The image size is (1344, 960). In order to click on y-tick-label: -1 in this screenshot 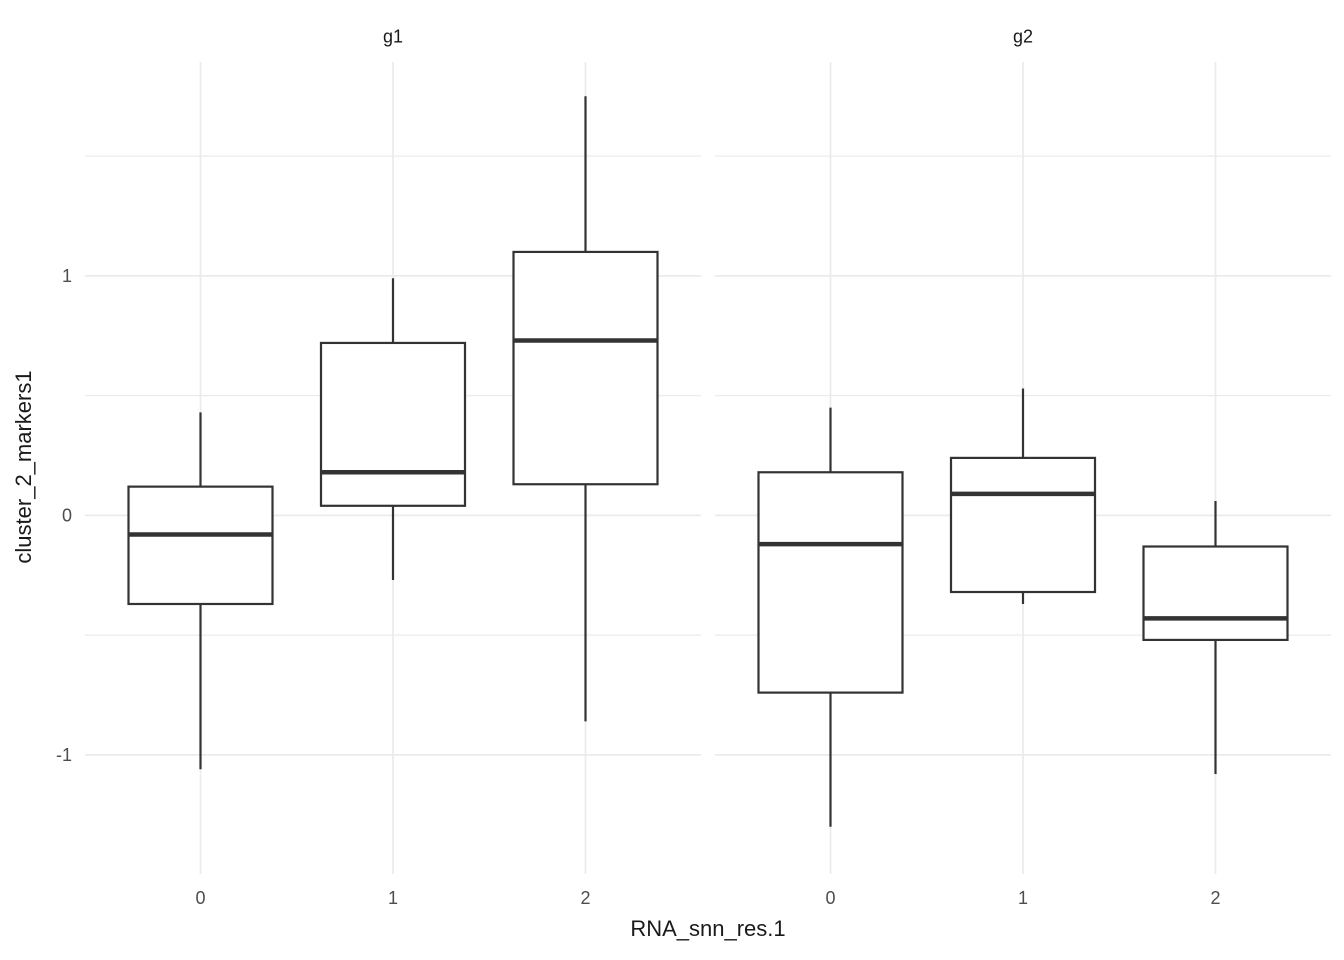, I will do `click(64, 755)`.